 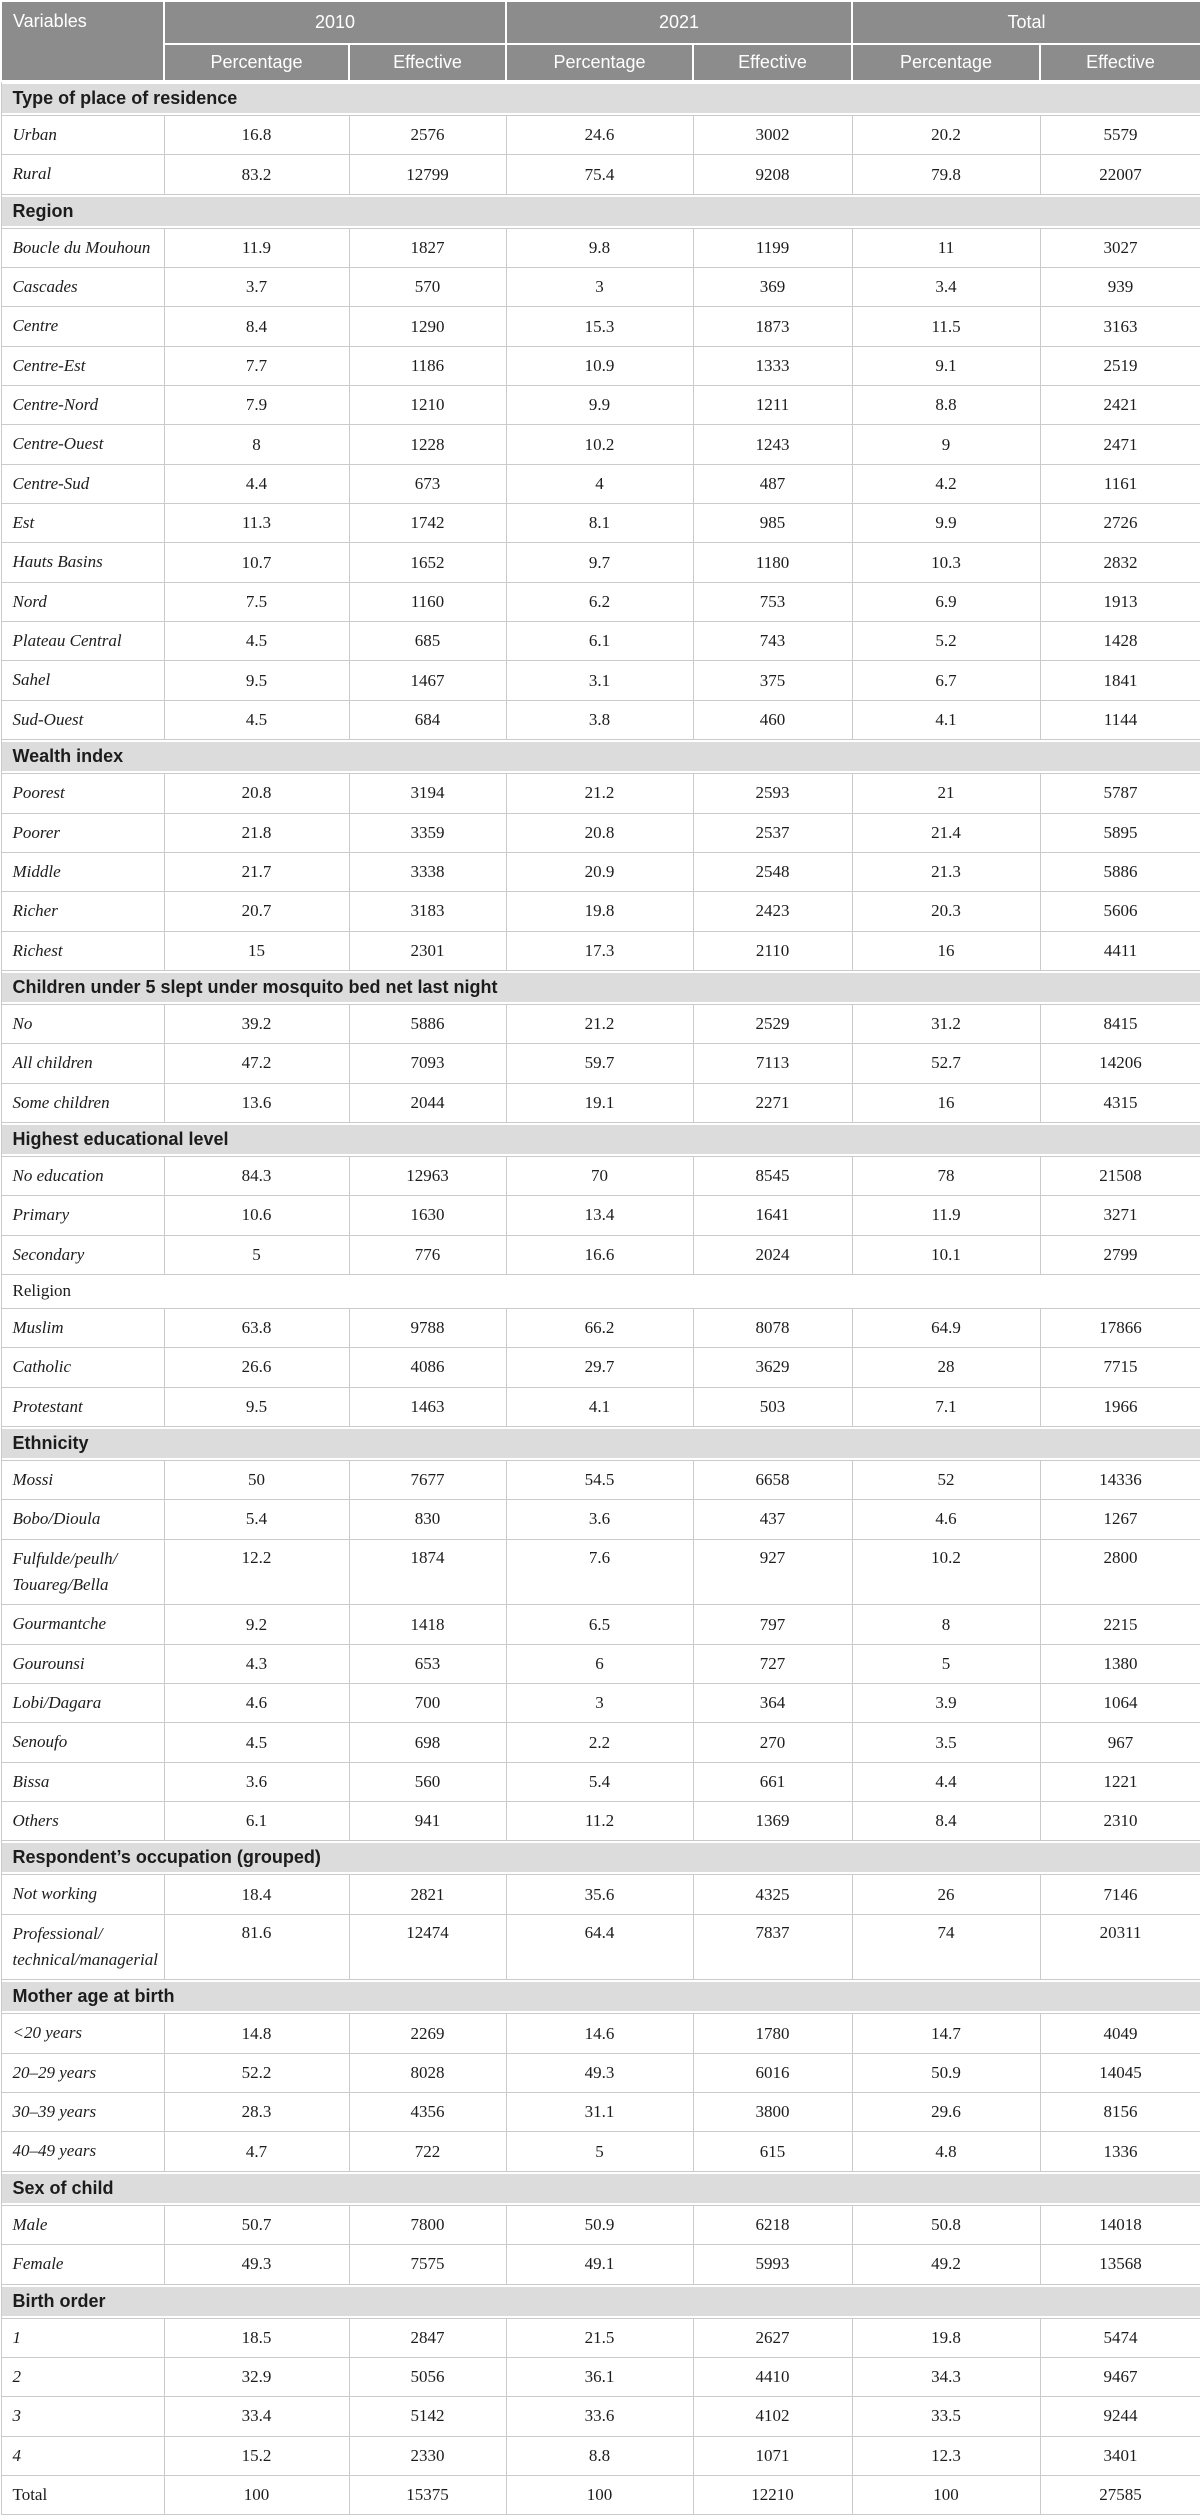 I want to click on cell-value: 49.1, so click(x=599, y=2264).